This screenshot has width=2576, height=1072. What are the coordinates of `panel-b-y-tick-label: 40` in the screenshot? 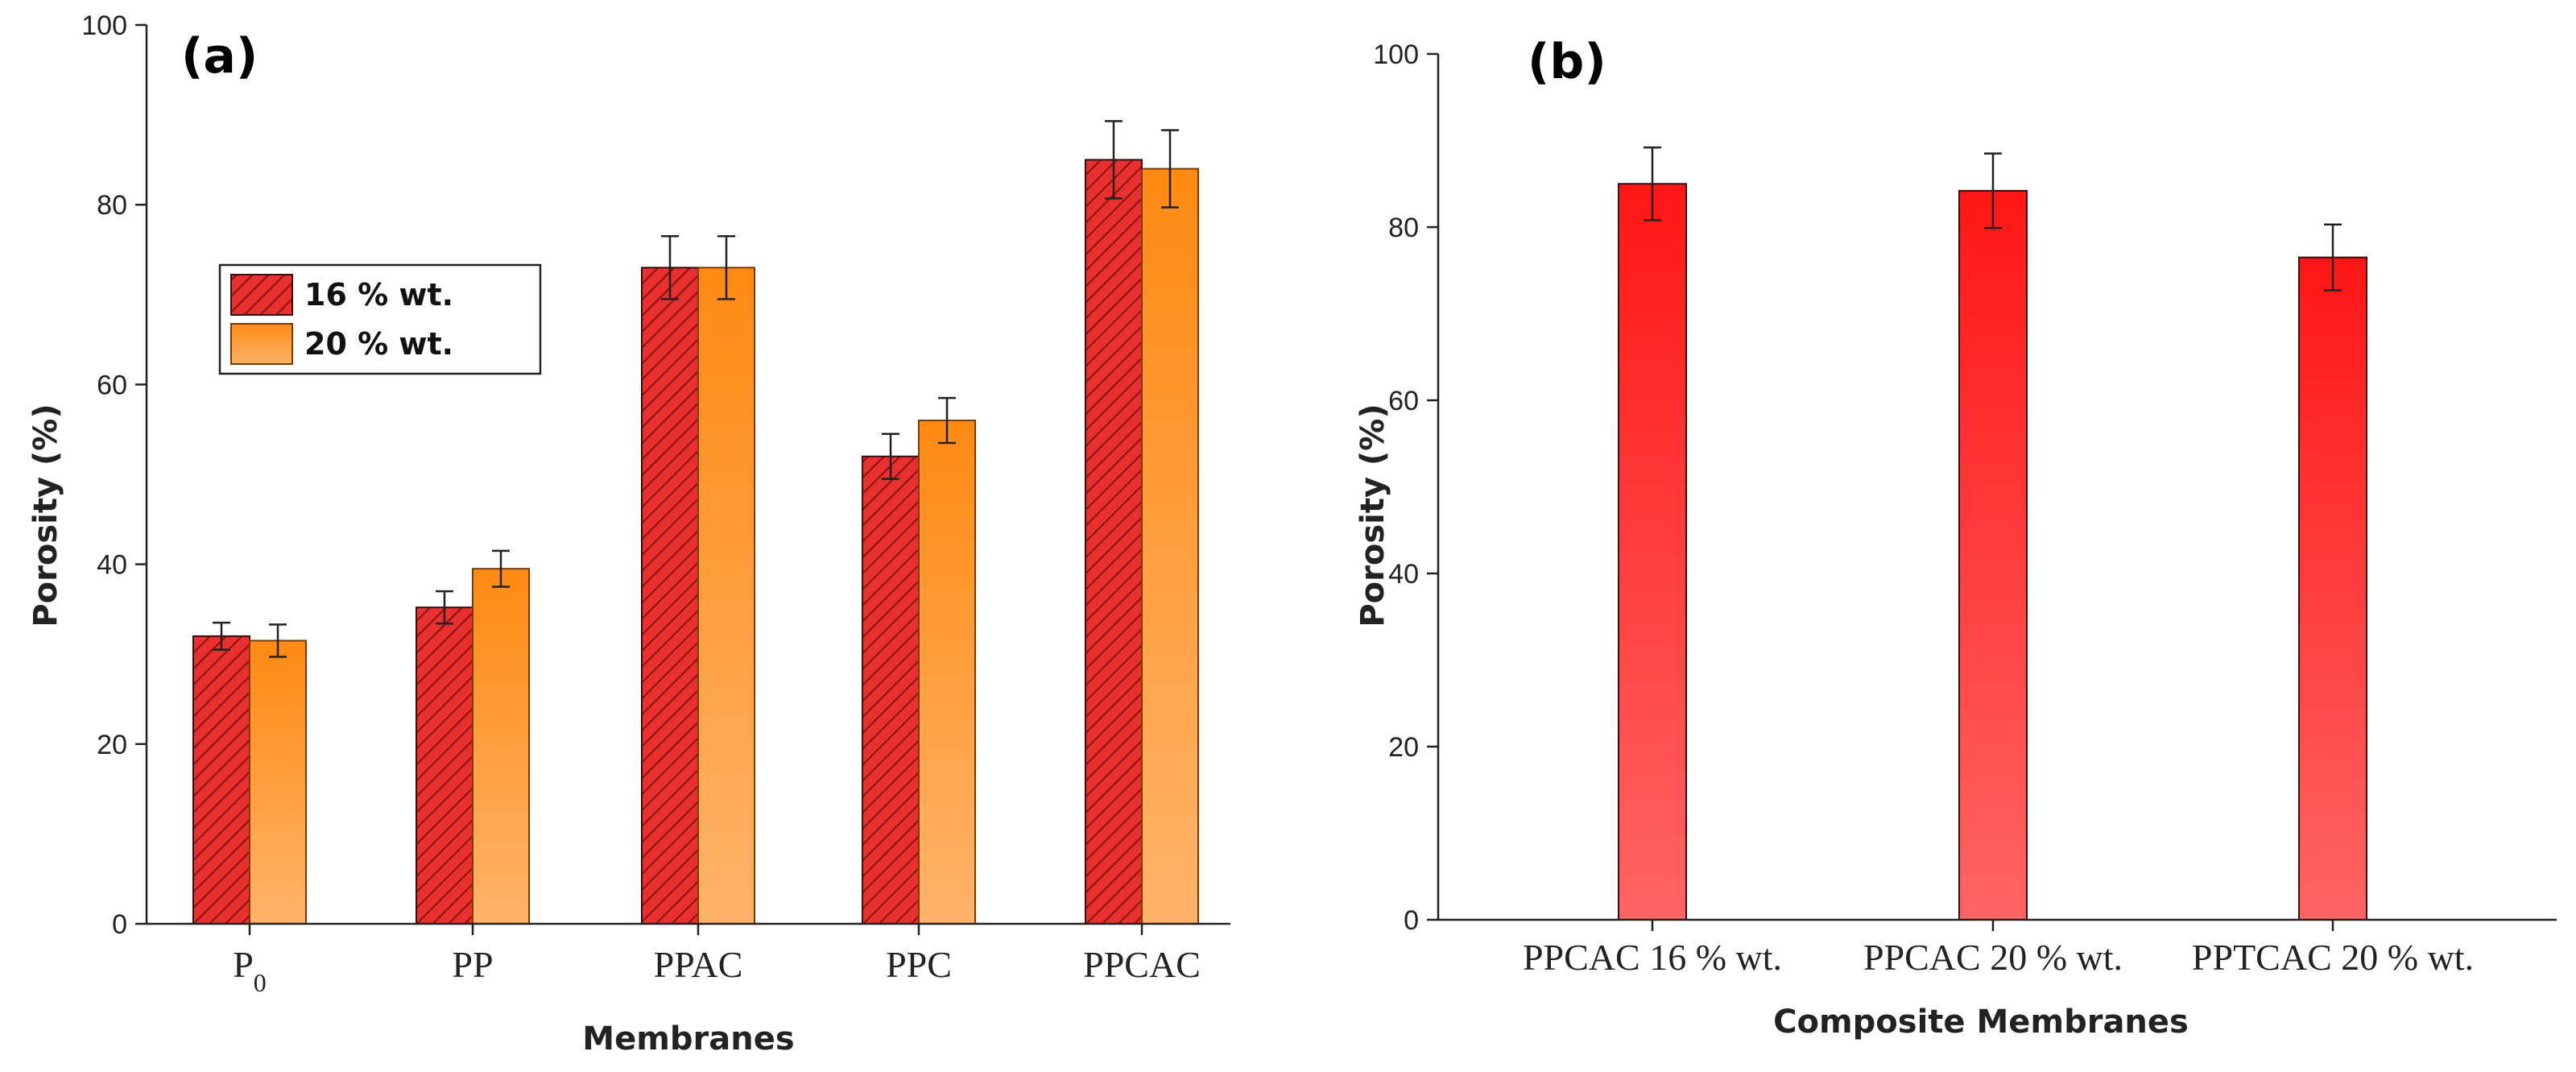 It's located at (1403, 574).